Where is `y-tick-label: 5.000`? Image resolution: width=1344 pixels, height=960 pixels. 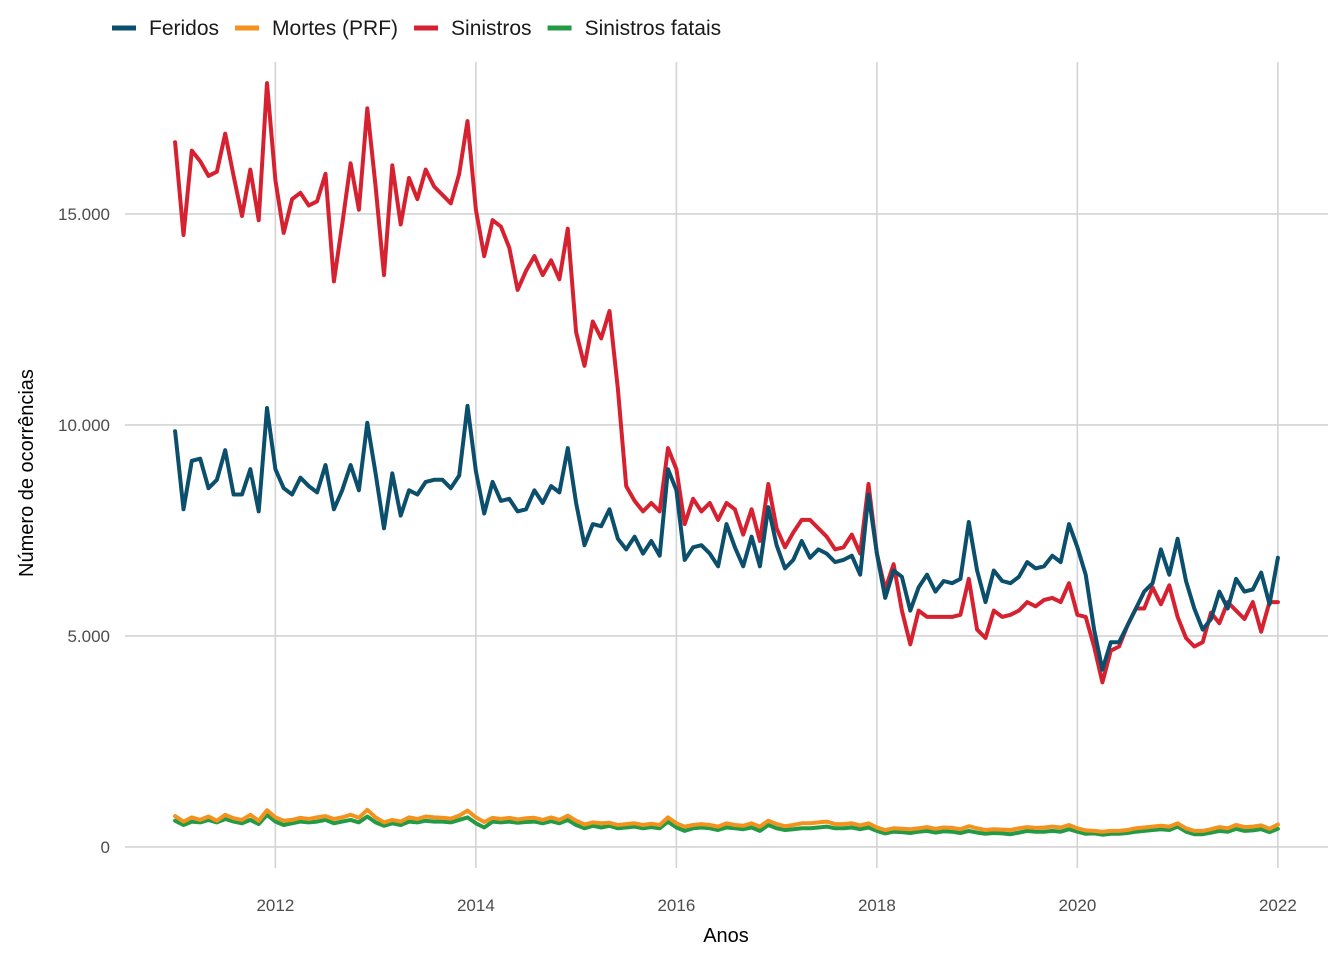
y-tick-label: 5.000 is located at coordinates (88, 636).